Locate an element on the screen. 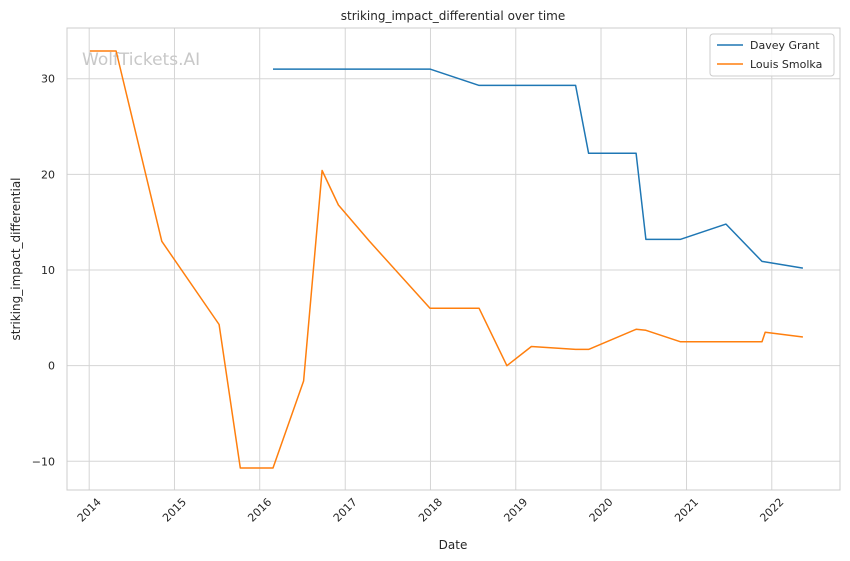 The image size is (850, 561). y-tick-labels: −10 0 10 20 30 is located at coordinates (43, 271).